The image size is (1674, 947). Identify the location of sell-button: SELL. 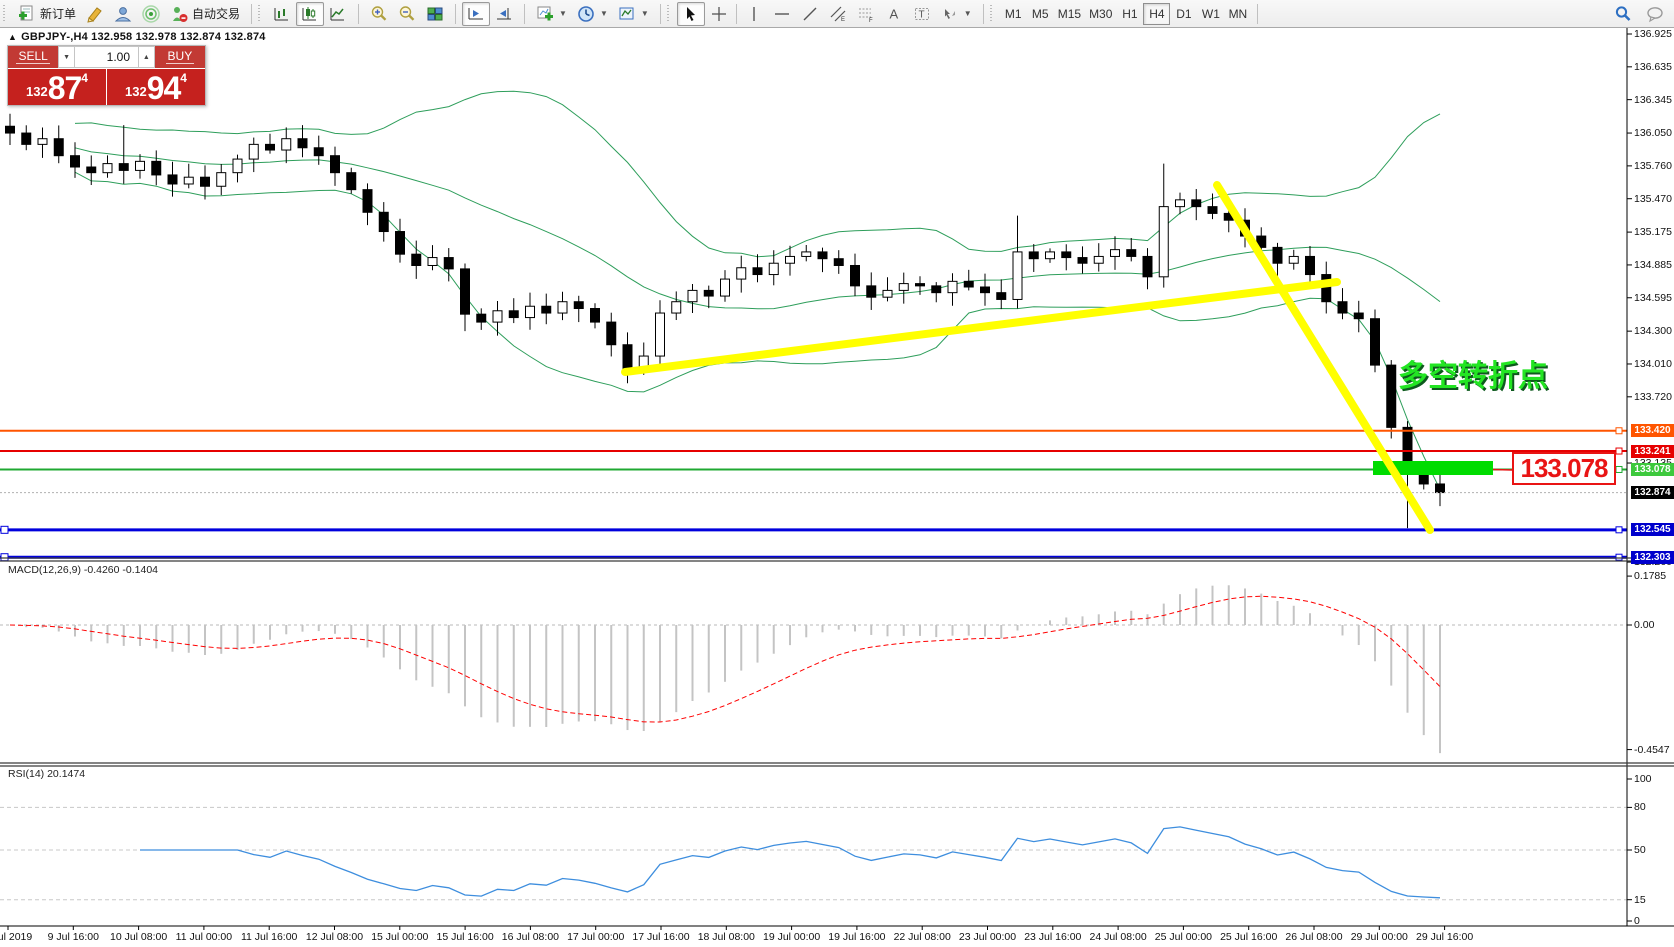
(33, 57).